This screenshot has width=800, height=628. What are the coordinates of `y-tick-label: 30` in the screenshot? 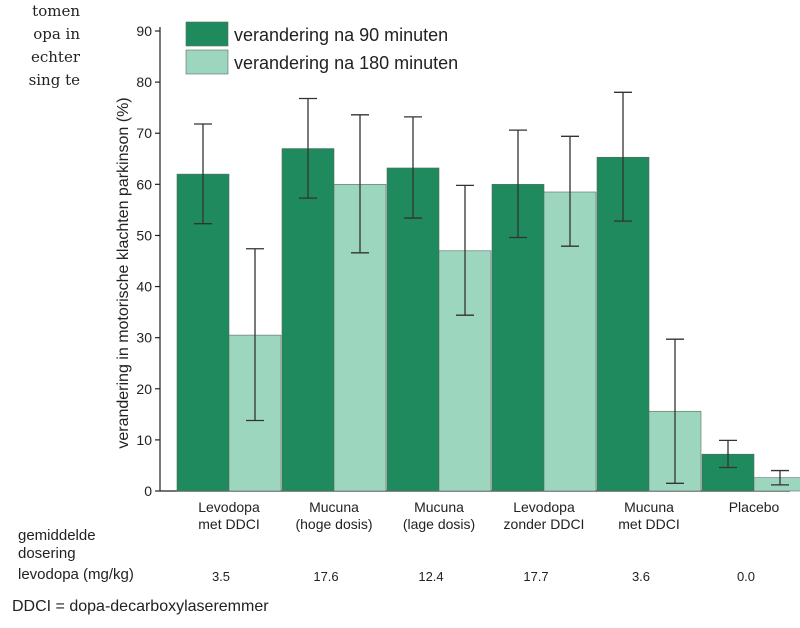 It's located at (144, 338).